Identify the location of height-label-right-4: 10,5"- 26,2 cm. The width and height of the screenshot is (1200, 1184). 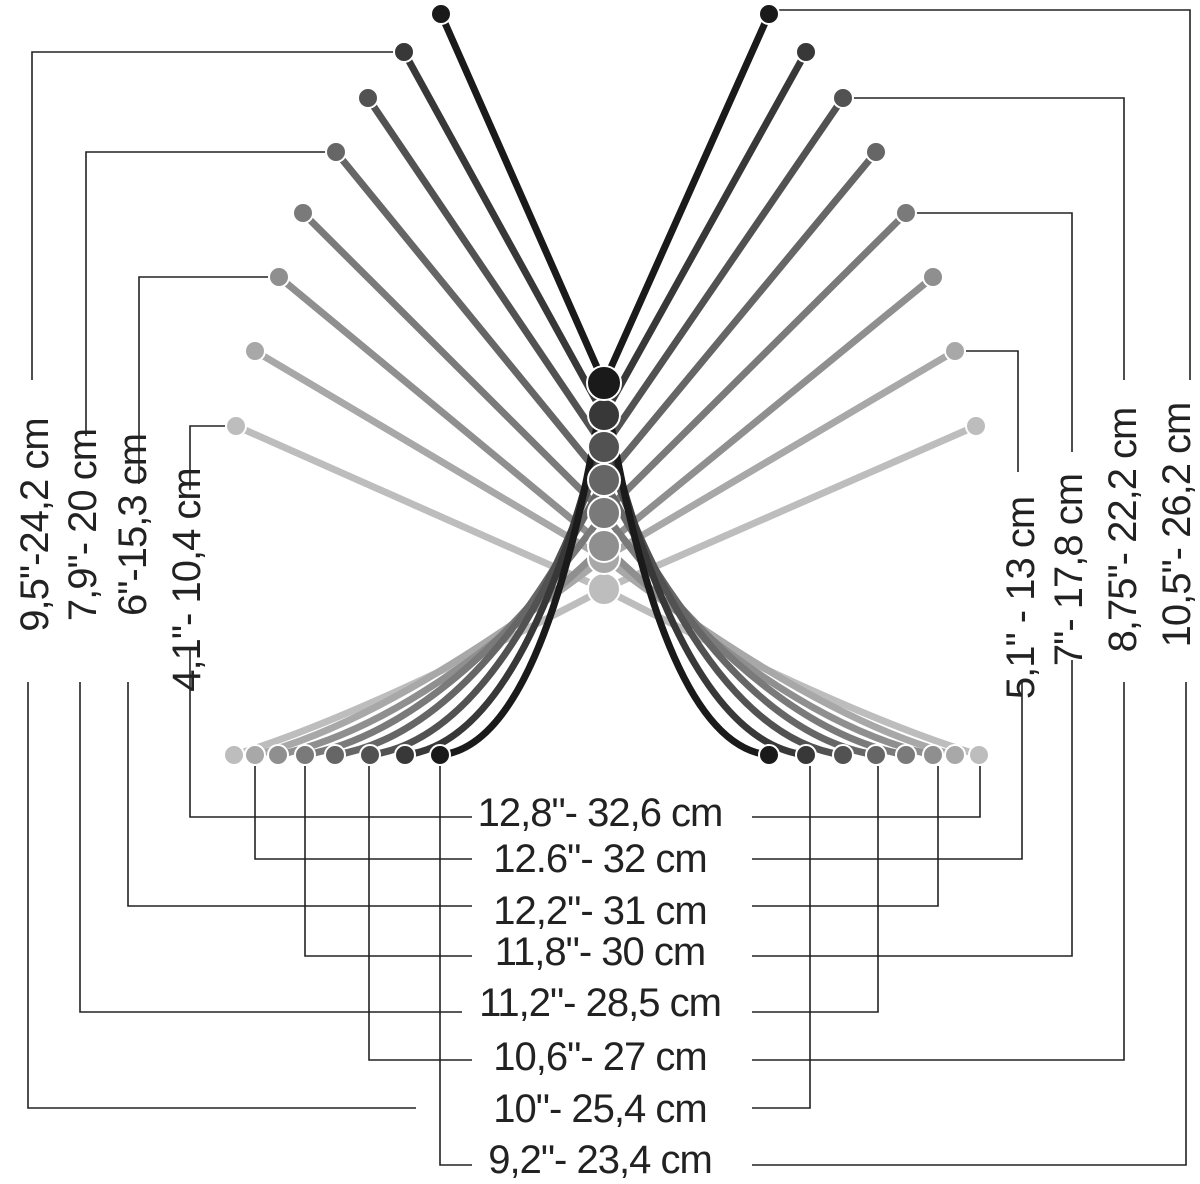
(1177, 525).